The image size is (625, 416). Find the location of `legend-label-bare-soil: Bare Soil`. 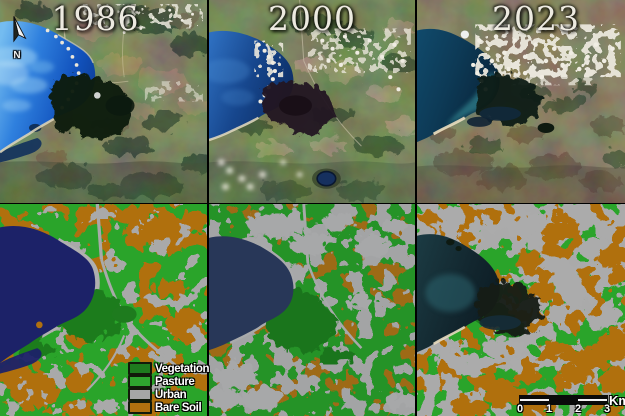

legend-label-bare-soil: Bare Soil is located at coordinates (178, 407).